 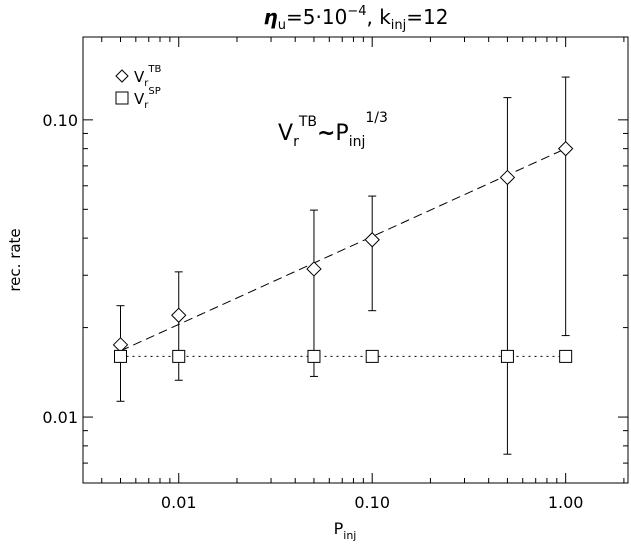 I want to click on annotation-tilde: ~, so click(x=326, y=133).